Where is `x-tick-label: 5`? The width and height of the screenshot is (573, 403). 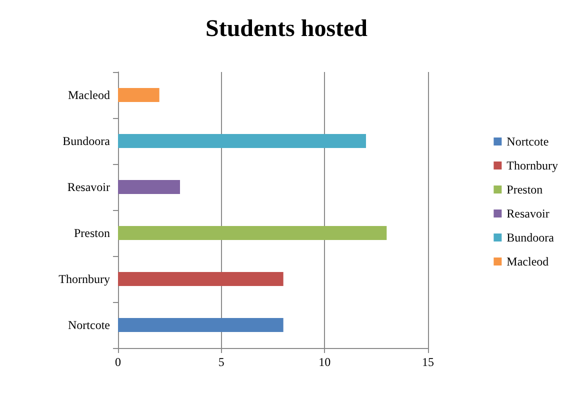
x-tick-label: 5 is located at coordinates (221, 362).